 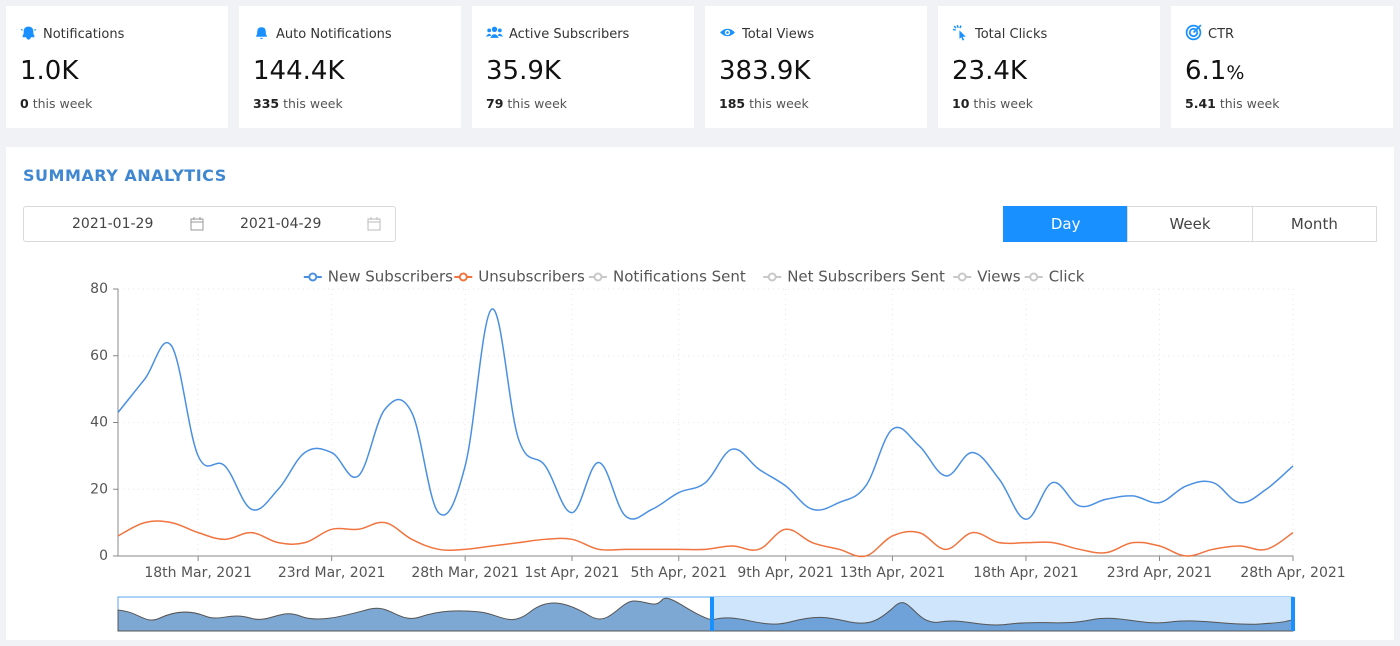 What do you see at coordinates (99, 489) in the screenshot?
I see `y-tick-label: 20` at bounding box center [99, 489].